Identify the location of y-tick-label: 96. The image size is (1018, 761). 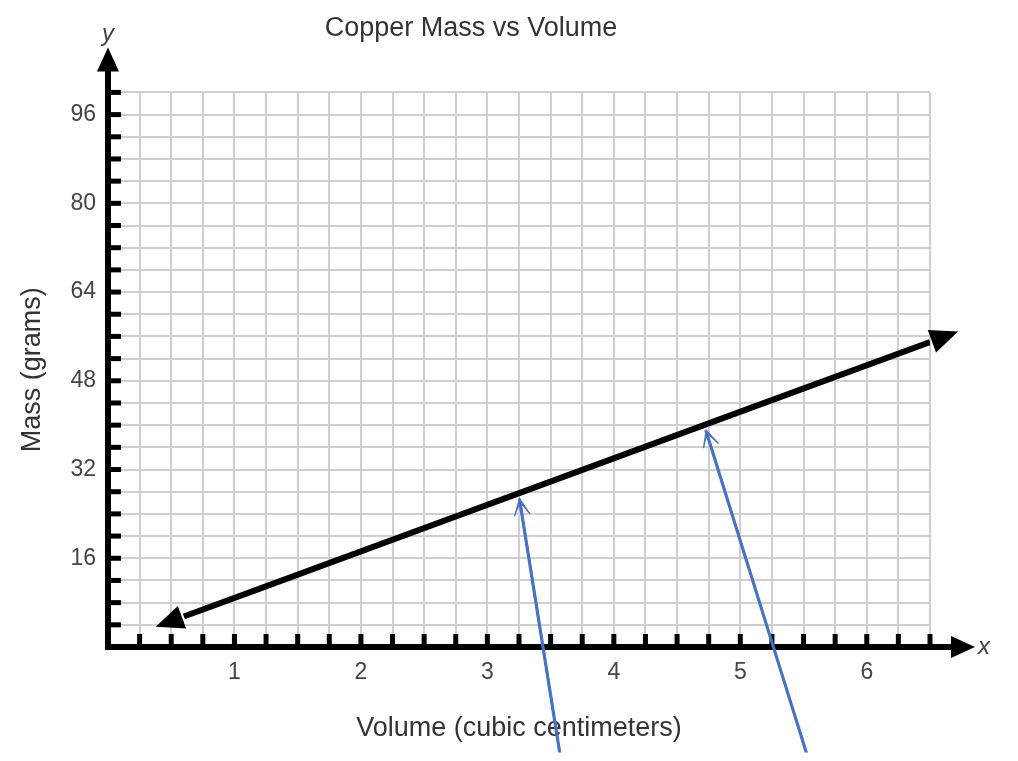
(83, 112).